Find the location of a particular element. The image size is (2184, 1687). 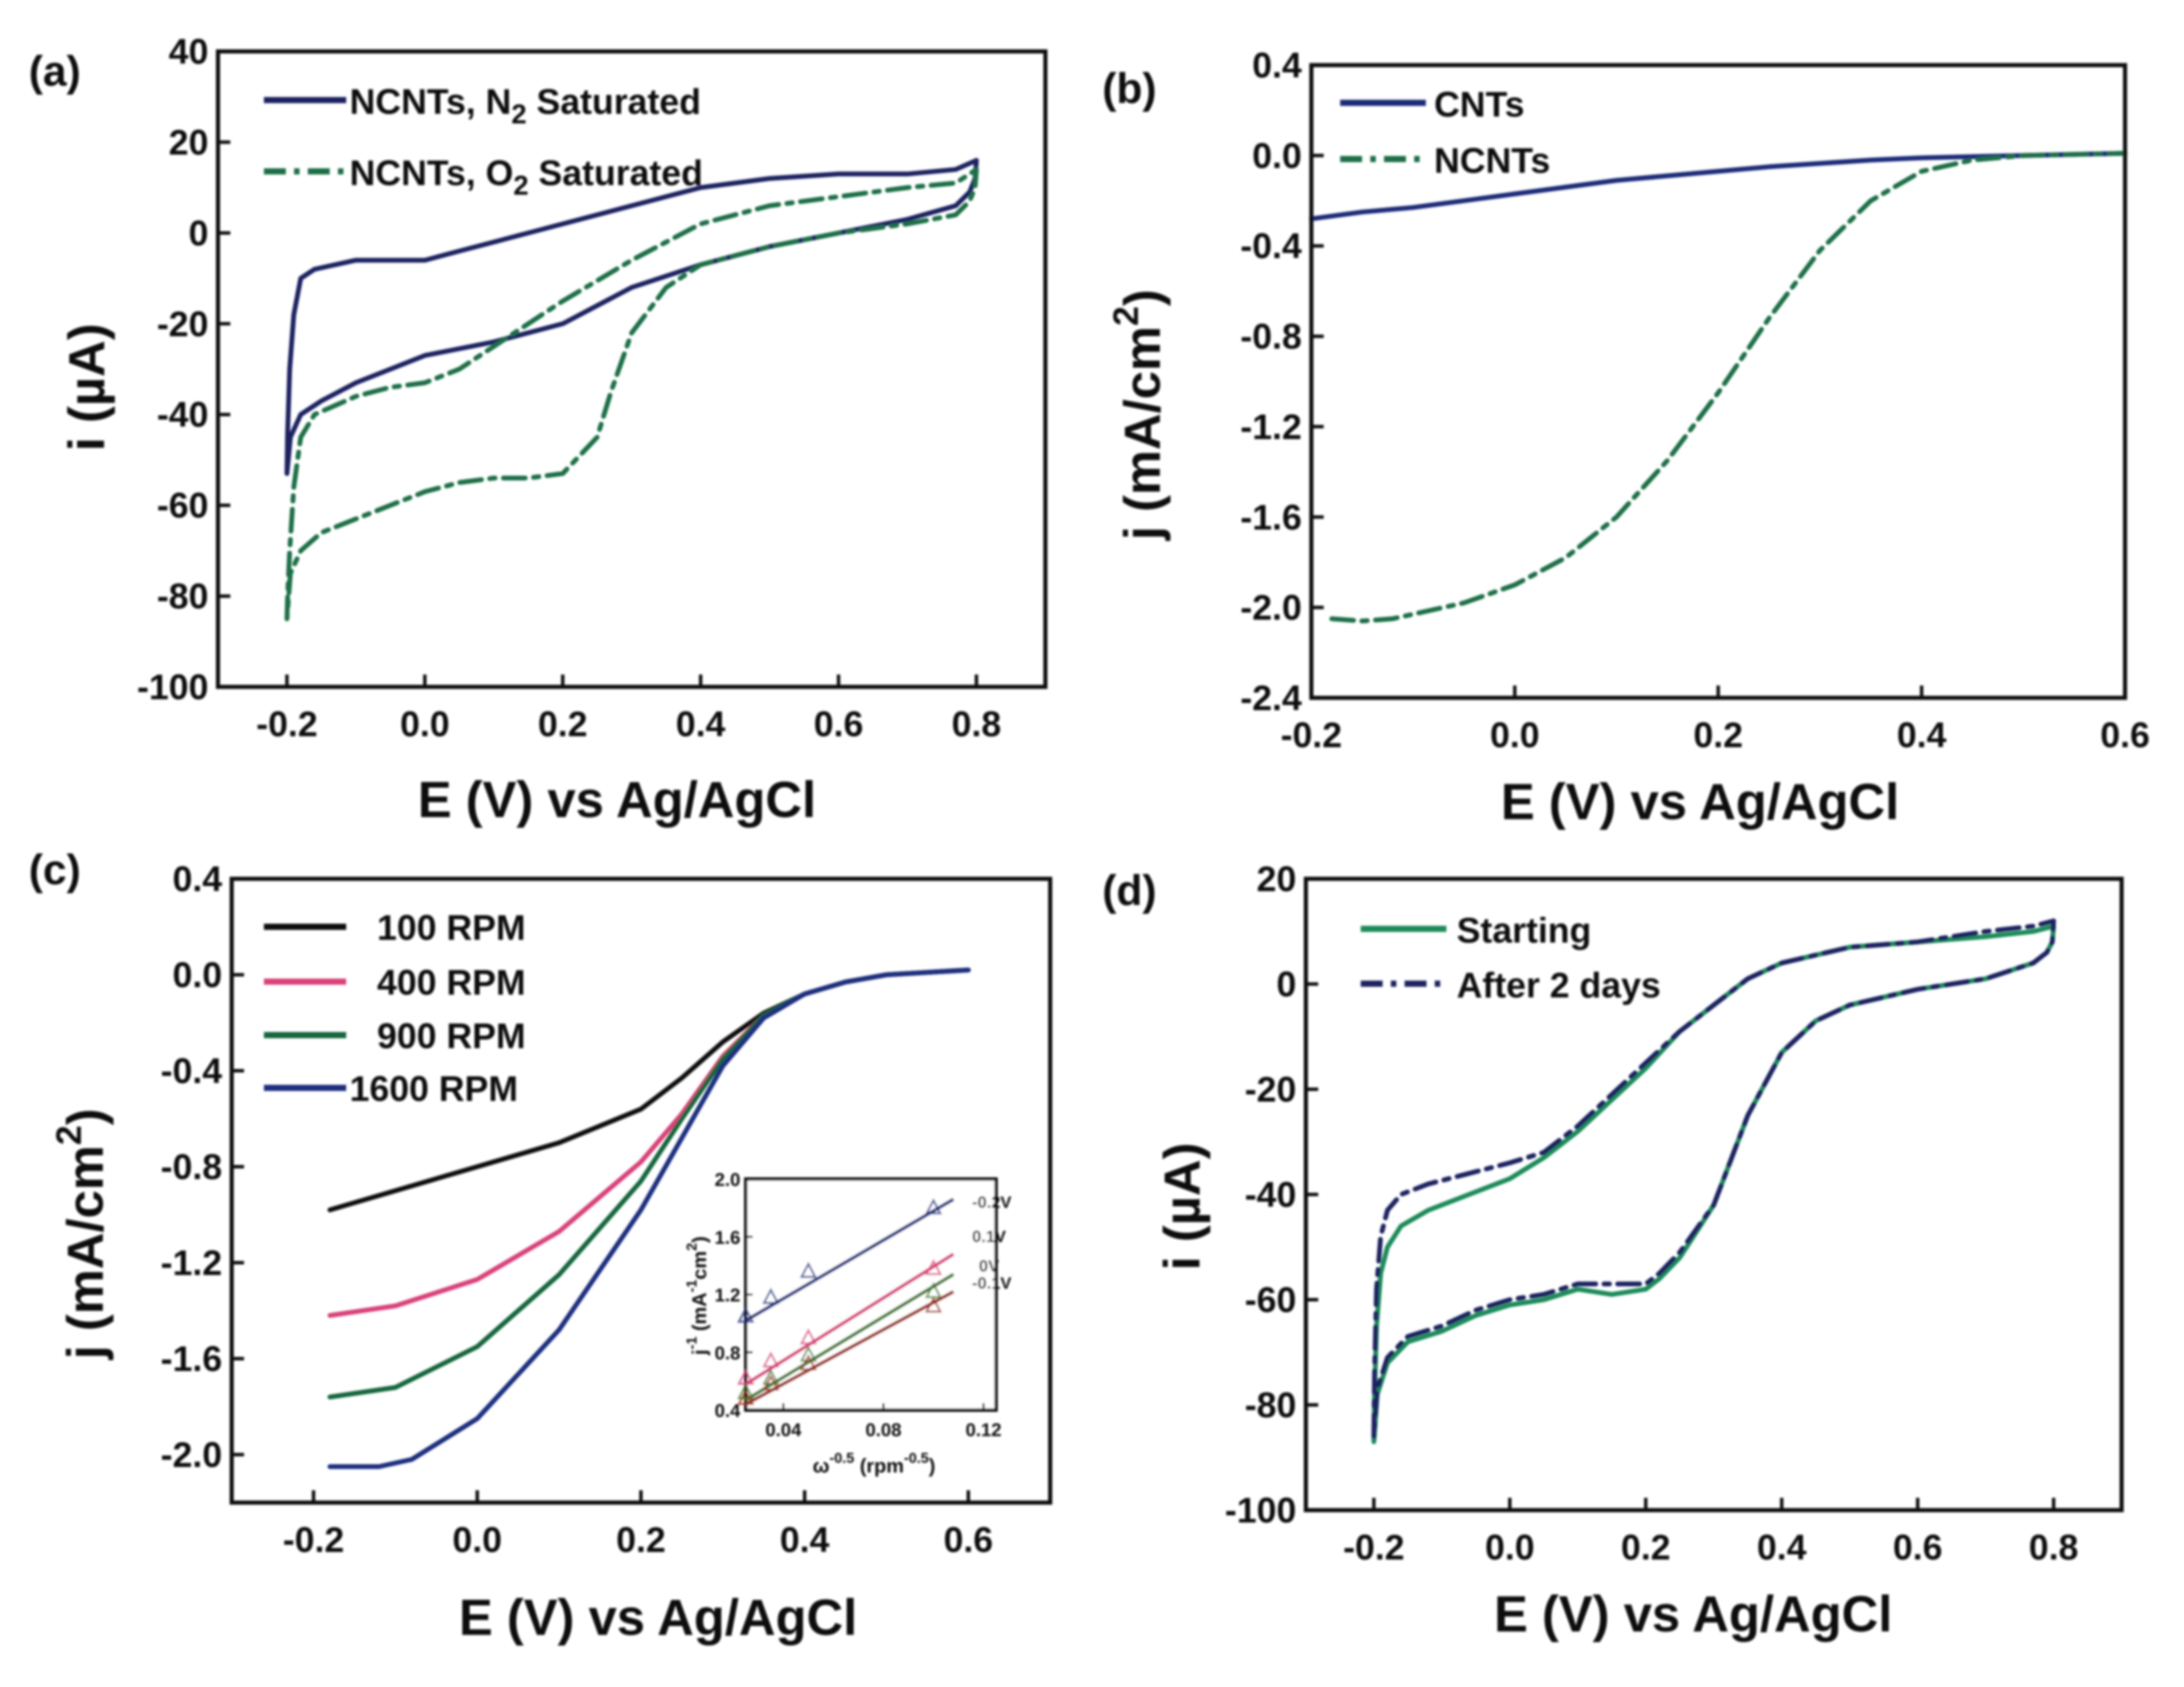

panel-c-y-axis-label: j (mA/cm2) is located at coordinates (81, 1234).